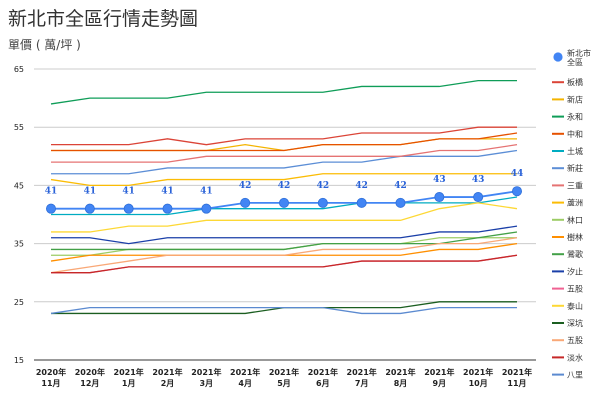 The width and height of the screenshot is (600, 410). What do you see at coordinates (575, 323) in the screenshot?
I see `legend-label: 深坑` at bounding box center [575, 323].